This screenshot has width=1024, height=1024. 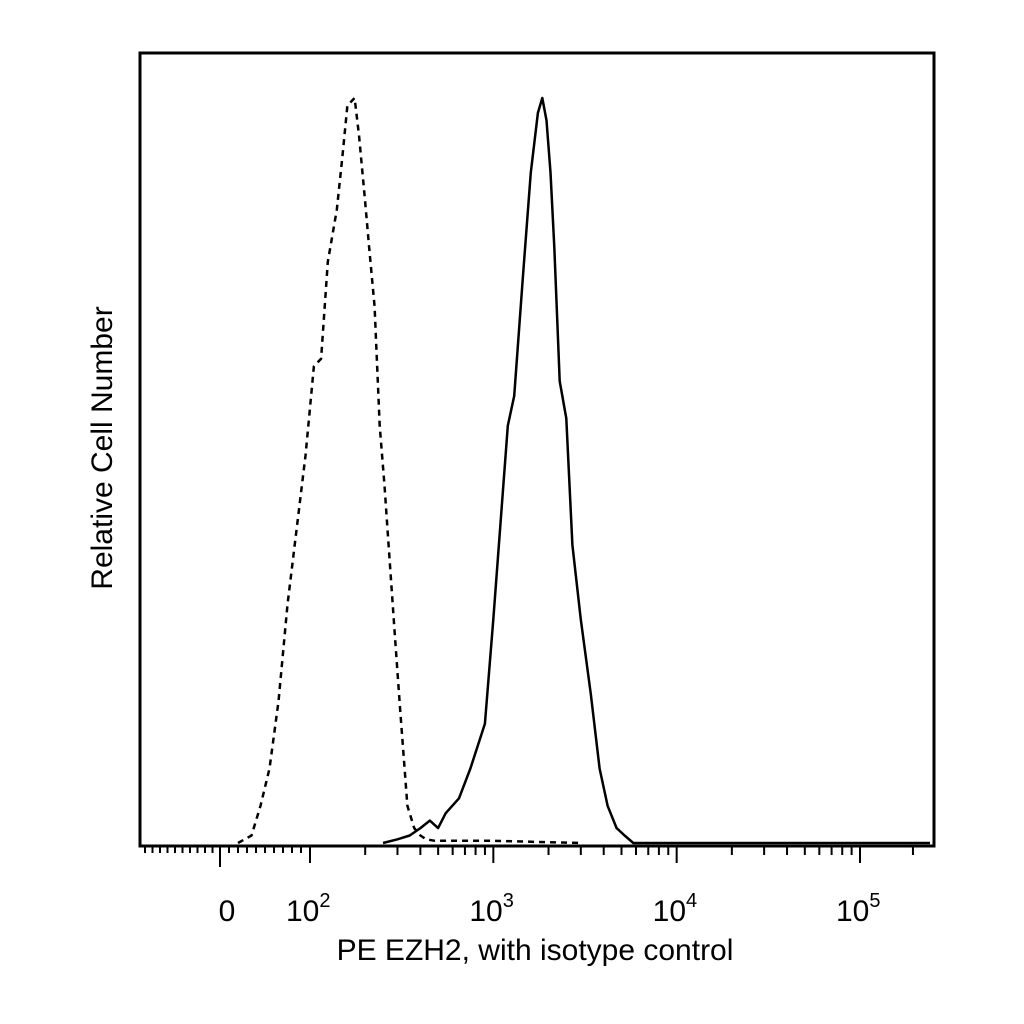 What do you see at coordinates (550, 909) in the screenshot?
I see `x-tick-labels: 0 10² 10³ 10⁴ 10⁵` at bounding box center [550, 909].